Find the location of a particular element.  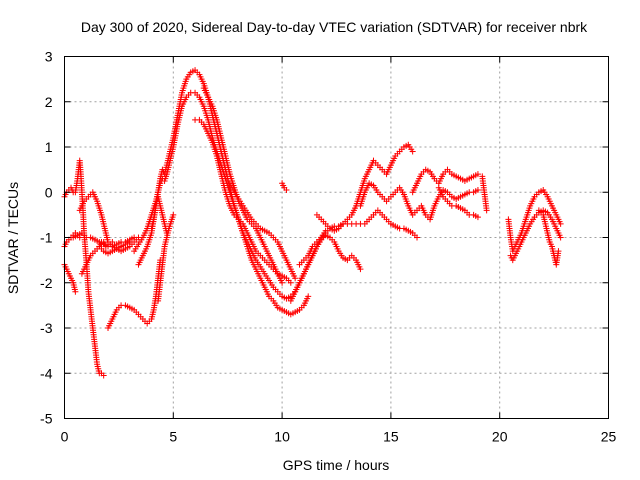

y-tick-label: 0 is located at coordinates (49, 192).